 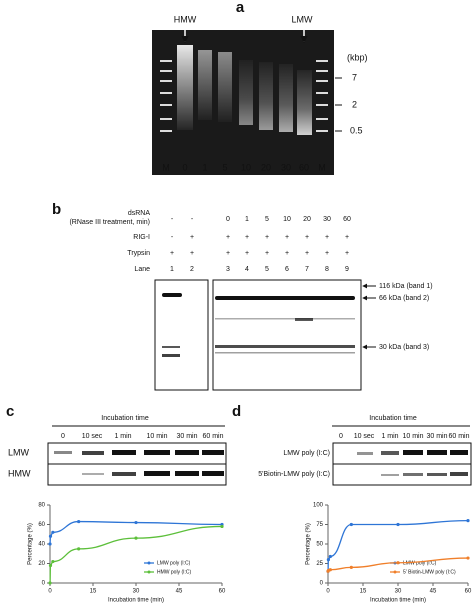 What do you see at coordinates (309, 544) in the screenshot?
I see `y-axis-label: Percentage (%)` at bounding box center [309, 544].